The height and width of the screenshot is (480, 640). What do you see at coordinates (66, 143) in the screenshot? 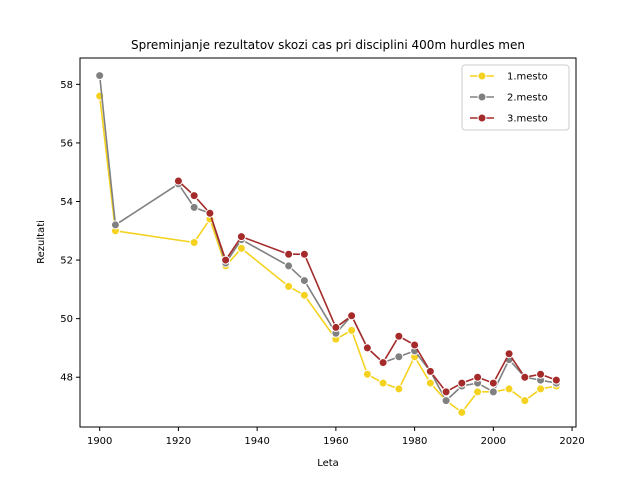
I see `y-tick-label: 56` at bounding box center [66, 143].